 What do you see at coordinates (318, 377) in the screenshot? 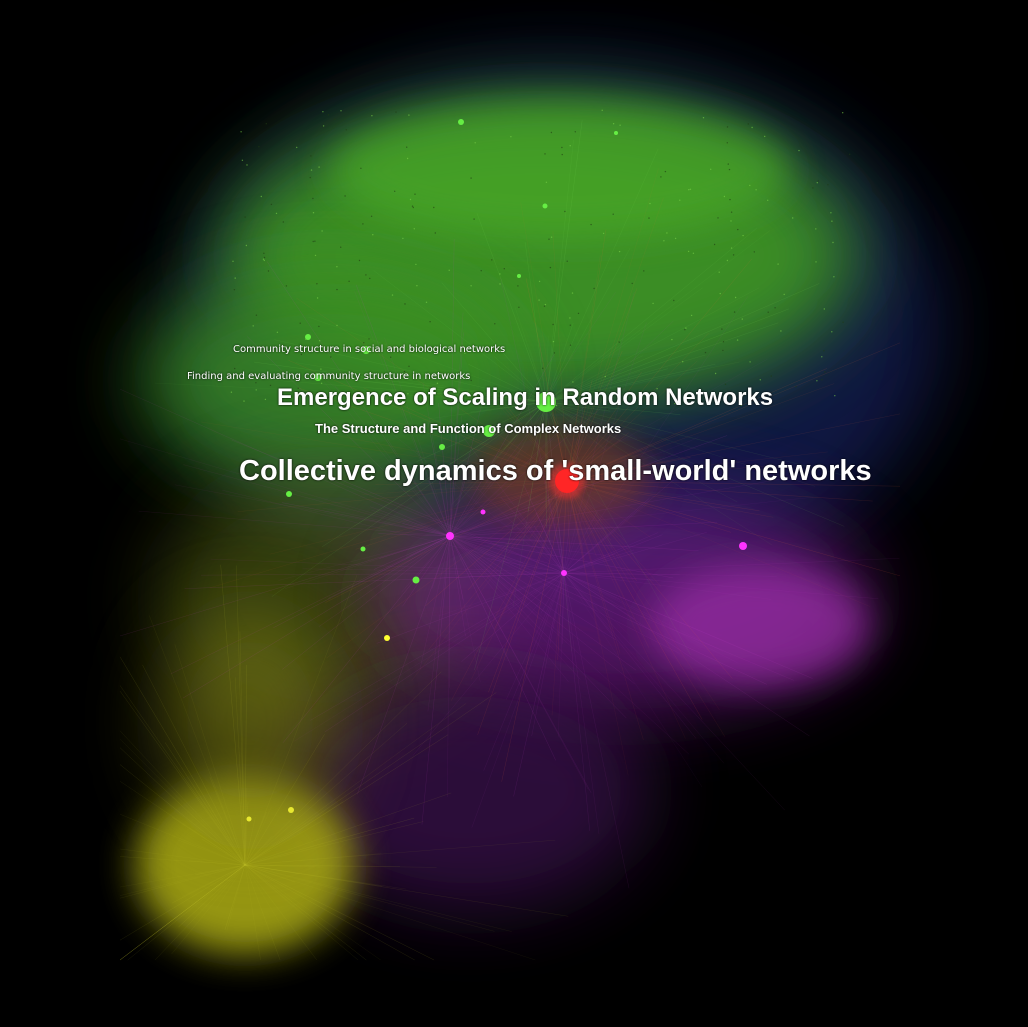
I see `node-community-finding` at bounding box center [318, 377].